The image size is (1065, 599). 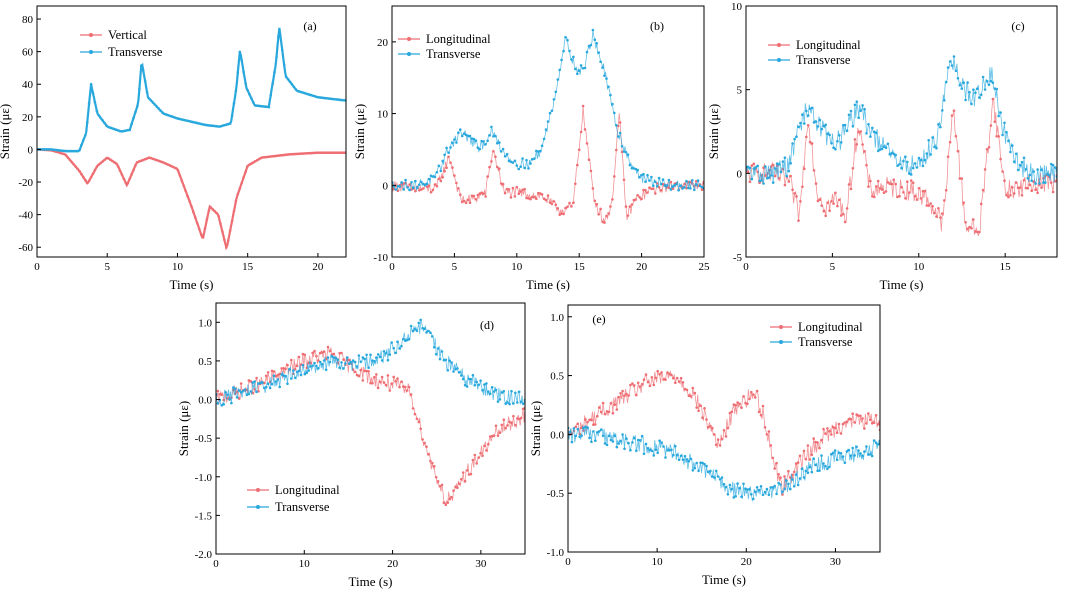 What do you see at coordinates (458, 39) in the screenshot?
I see `legend-label: Longitudinal` at bounding box center [458, 39].